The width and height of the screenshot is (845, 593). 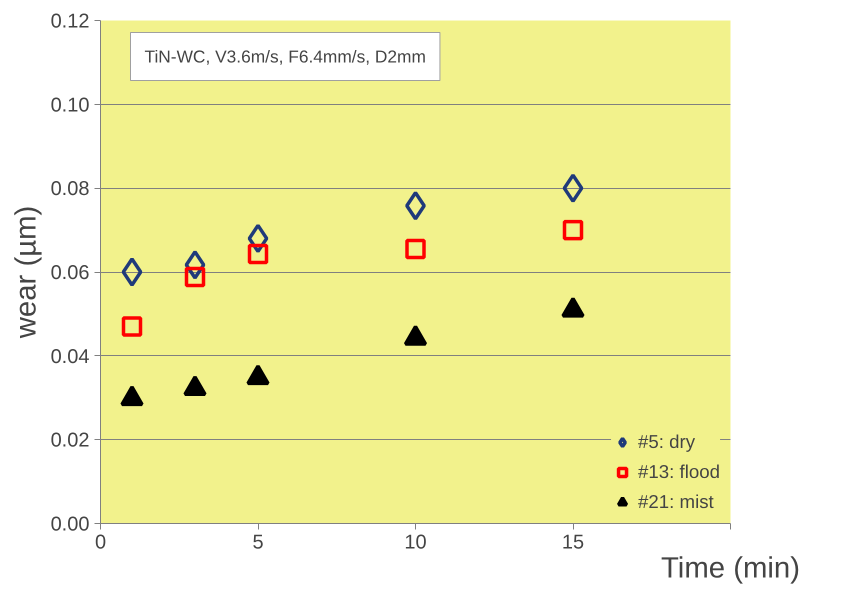 What do you see at coordinates (100, 543) in the screenshot?
I see `x-tick-label: 0` at bounding box center [100, 543].